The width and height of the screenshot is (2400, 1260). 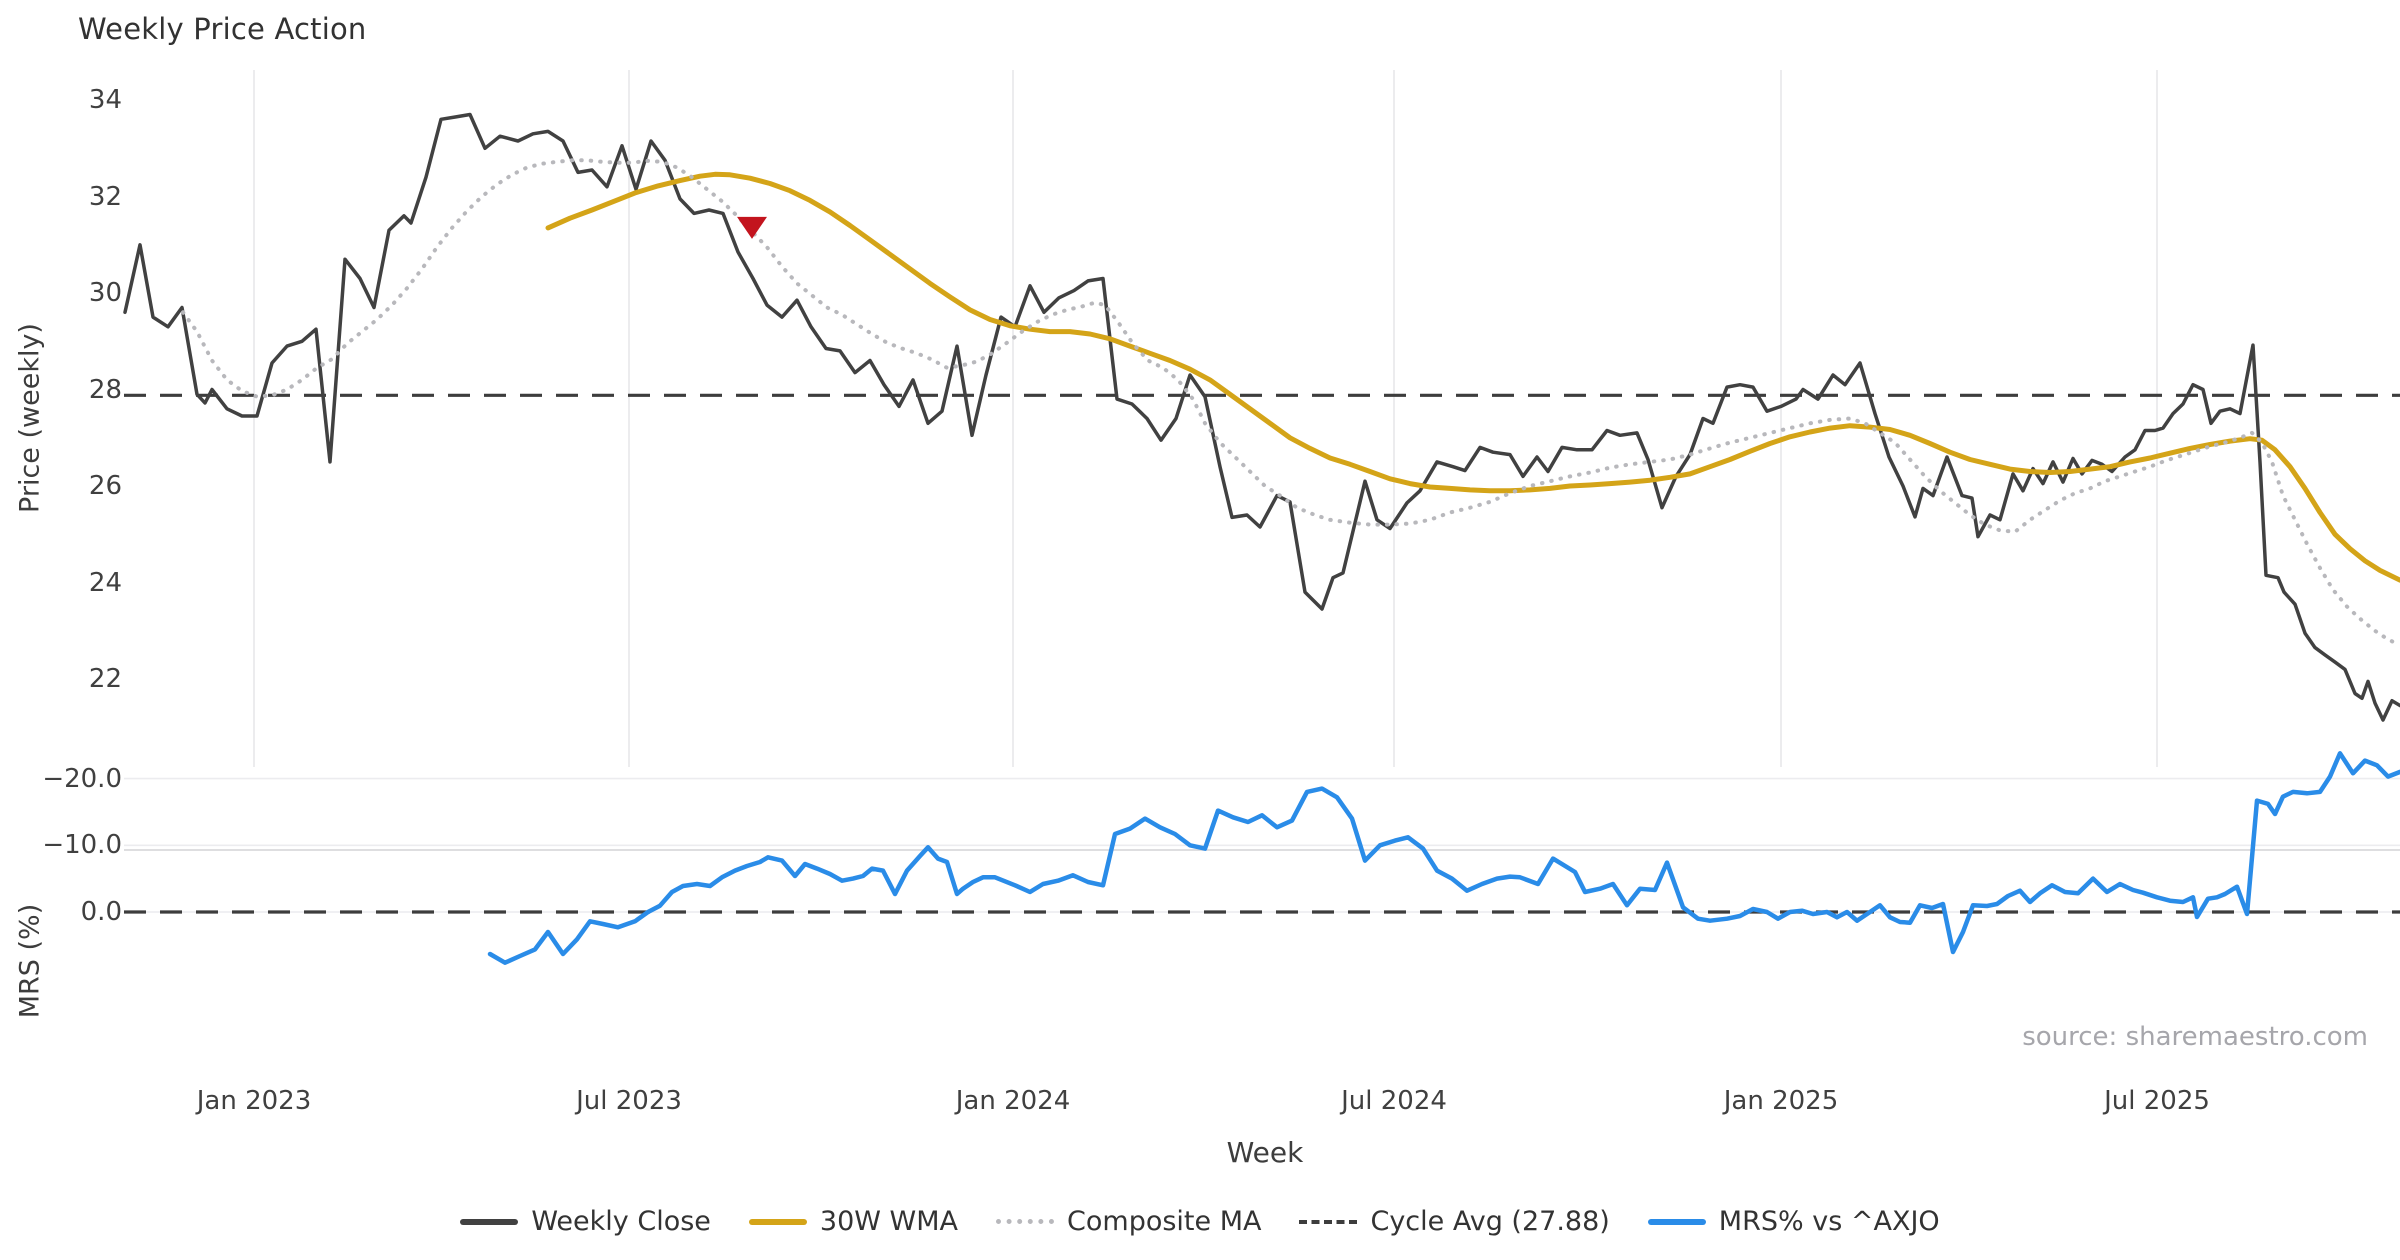 I want to click on price-tick-26: 26, so click(x=105, y=486).